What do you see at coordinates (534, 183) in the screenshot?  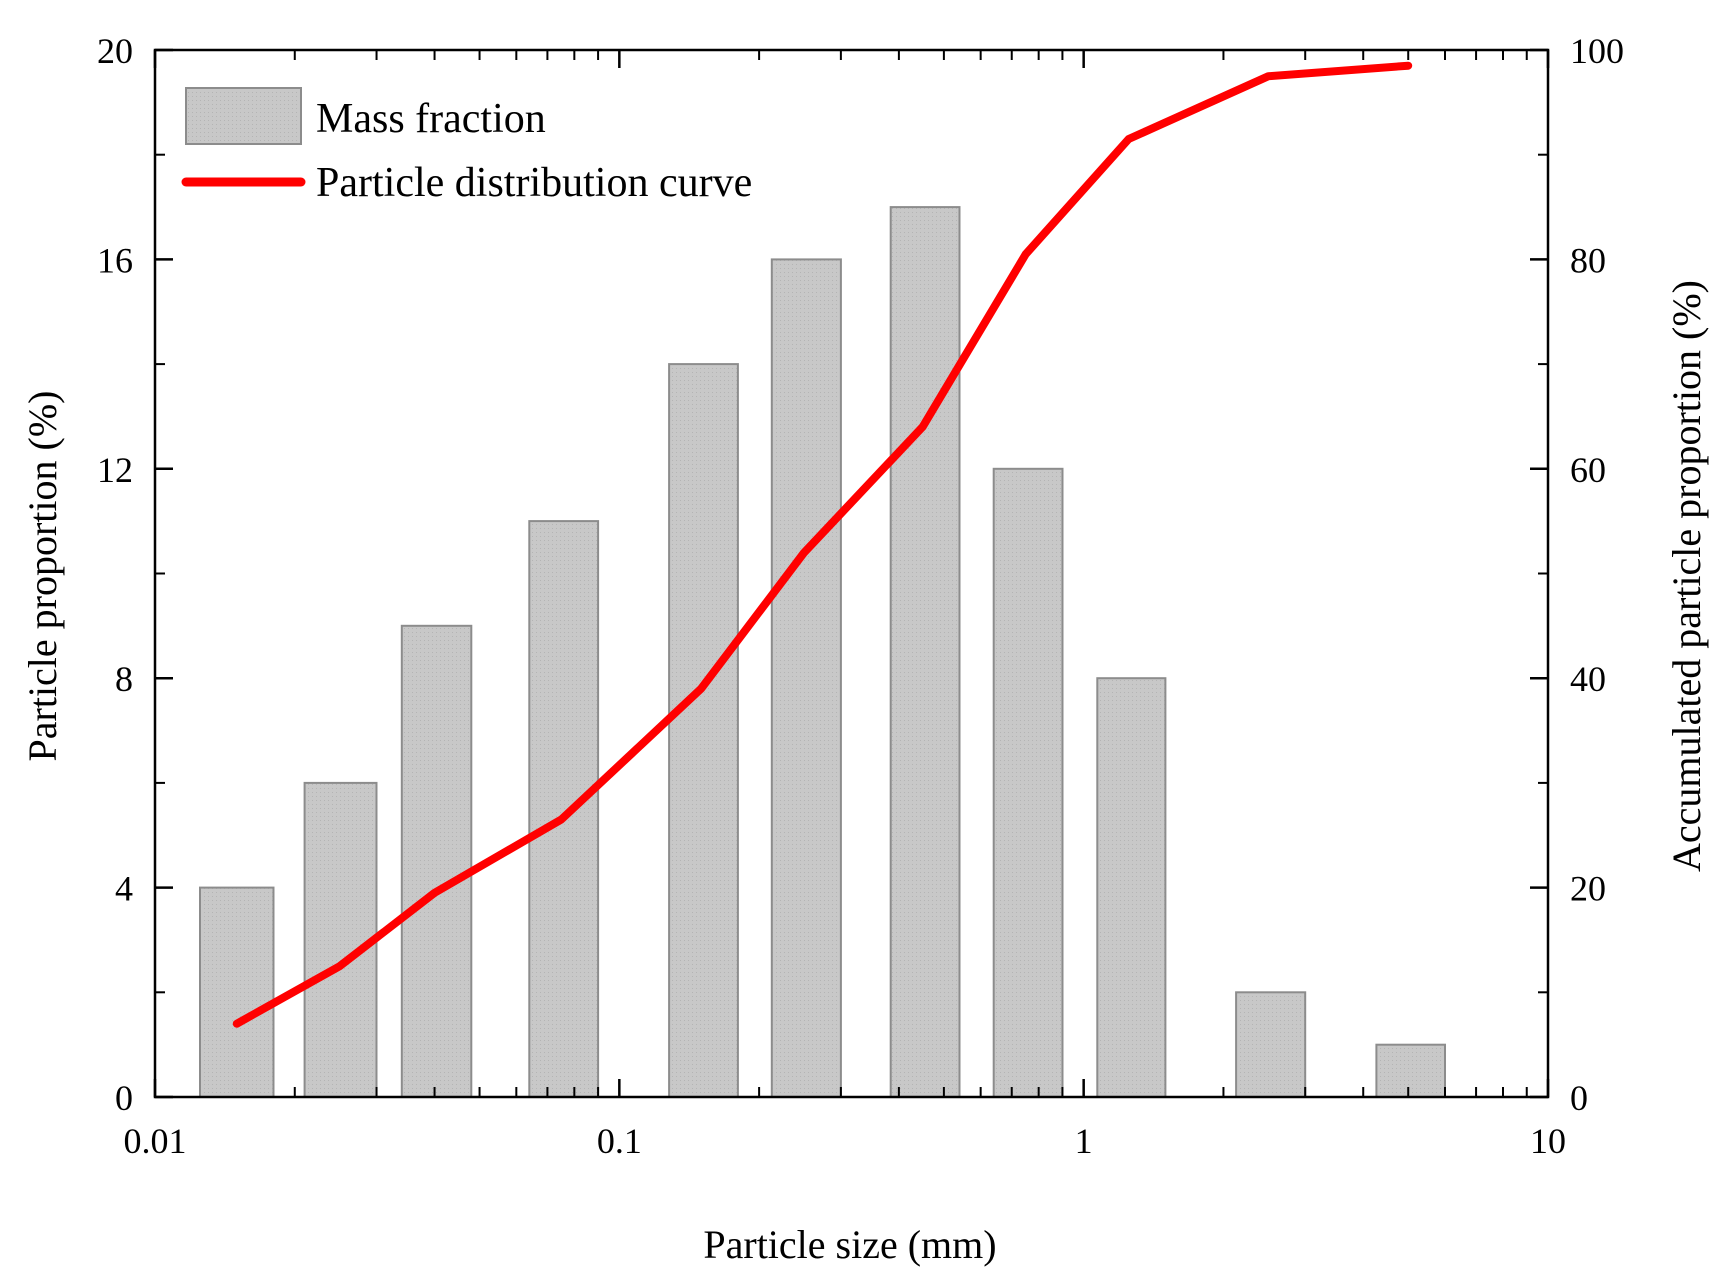 I see `legend-distribution-curve-label: Particle distribution curve` at bounding box center [534, 183].